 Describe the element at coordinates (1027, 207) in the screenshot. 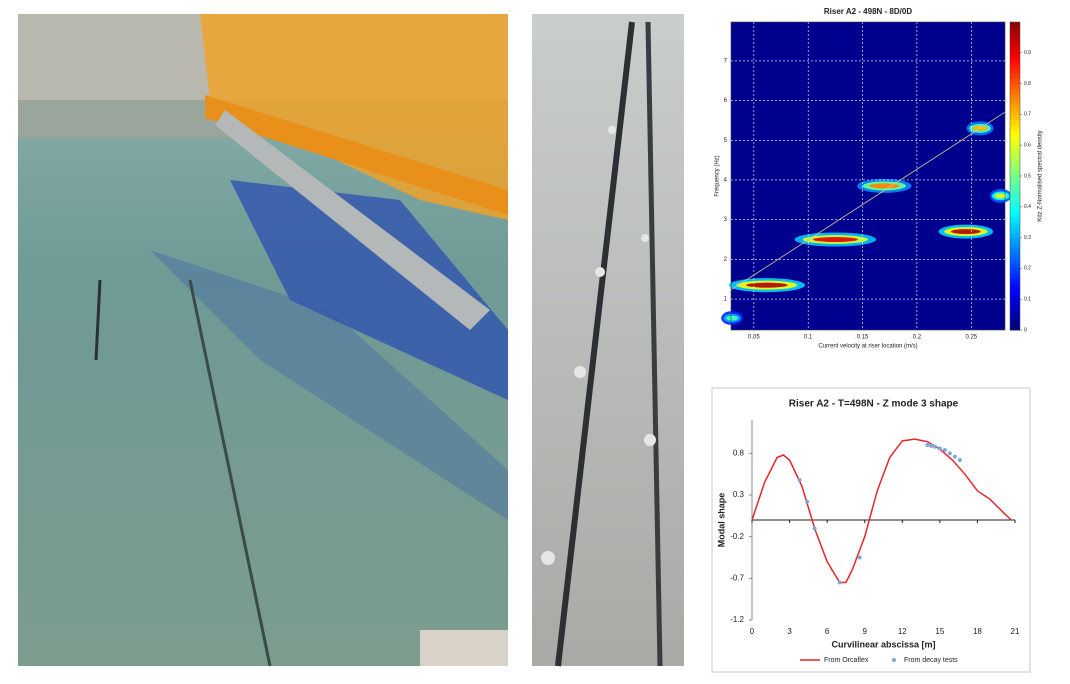

I see `colorbar-tick-label: 0.4` at that location.